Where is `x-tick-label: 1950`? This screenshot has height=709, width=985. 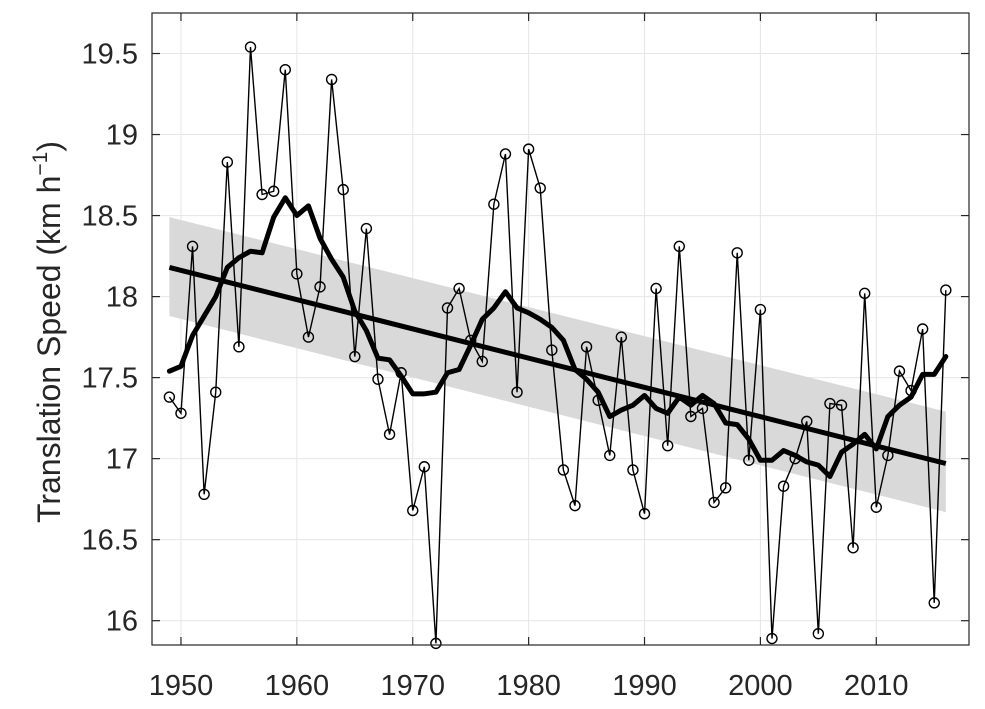 x-tick-label: 1950 is located at coordinates (181, 686).